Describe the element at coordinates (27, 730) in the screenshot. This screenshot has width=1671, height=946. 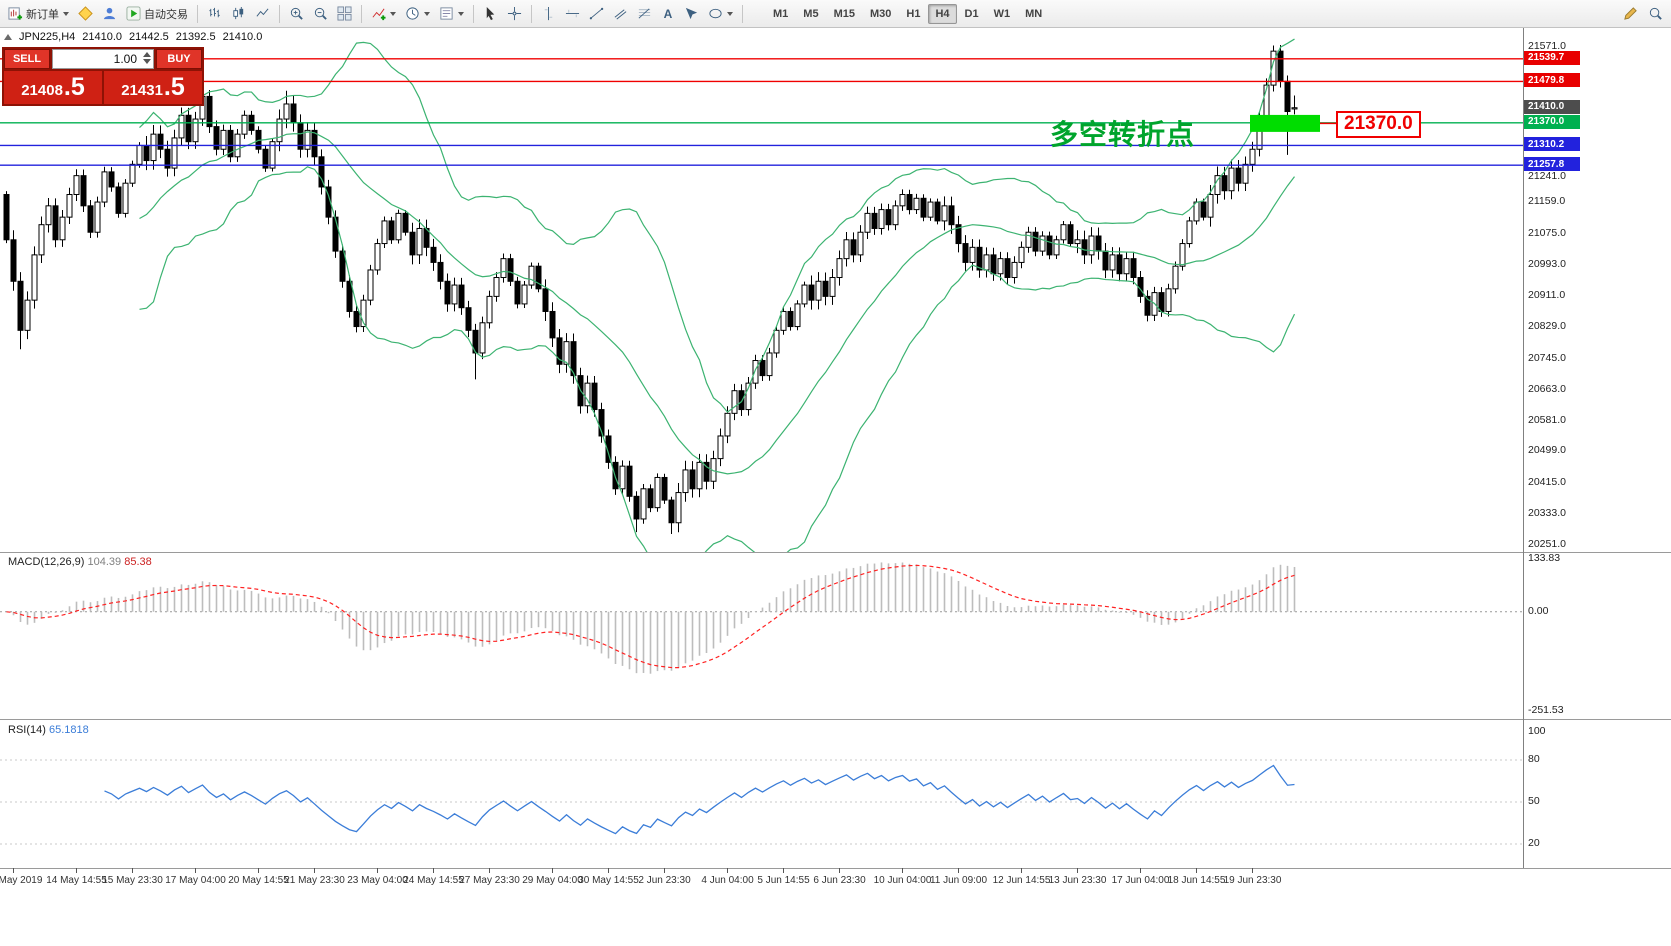
I see `rsi-label: RSI(14)` at that location.